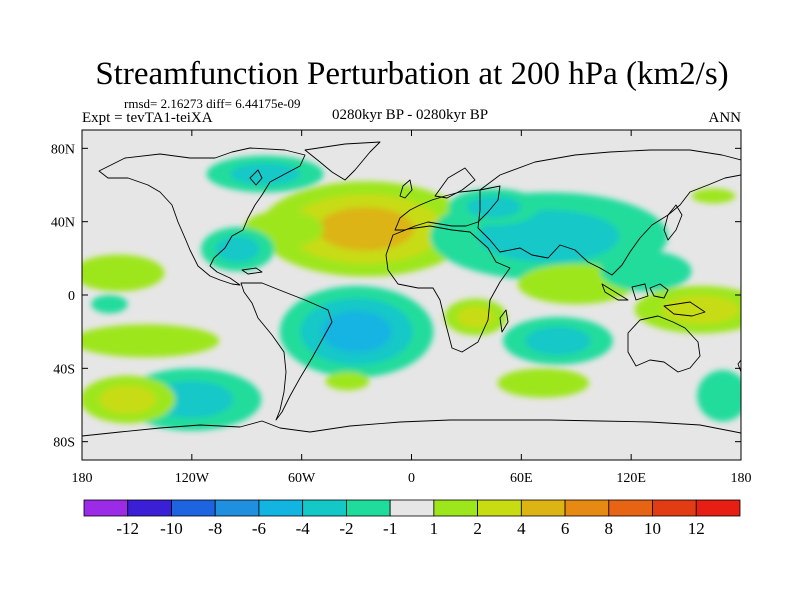 This screenshot has width=800, height=600. What do you see at coordinates (171, 528) in the screenshot?
I see `colorbar-label: -10` at bounding box center [171, 528].